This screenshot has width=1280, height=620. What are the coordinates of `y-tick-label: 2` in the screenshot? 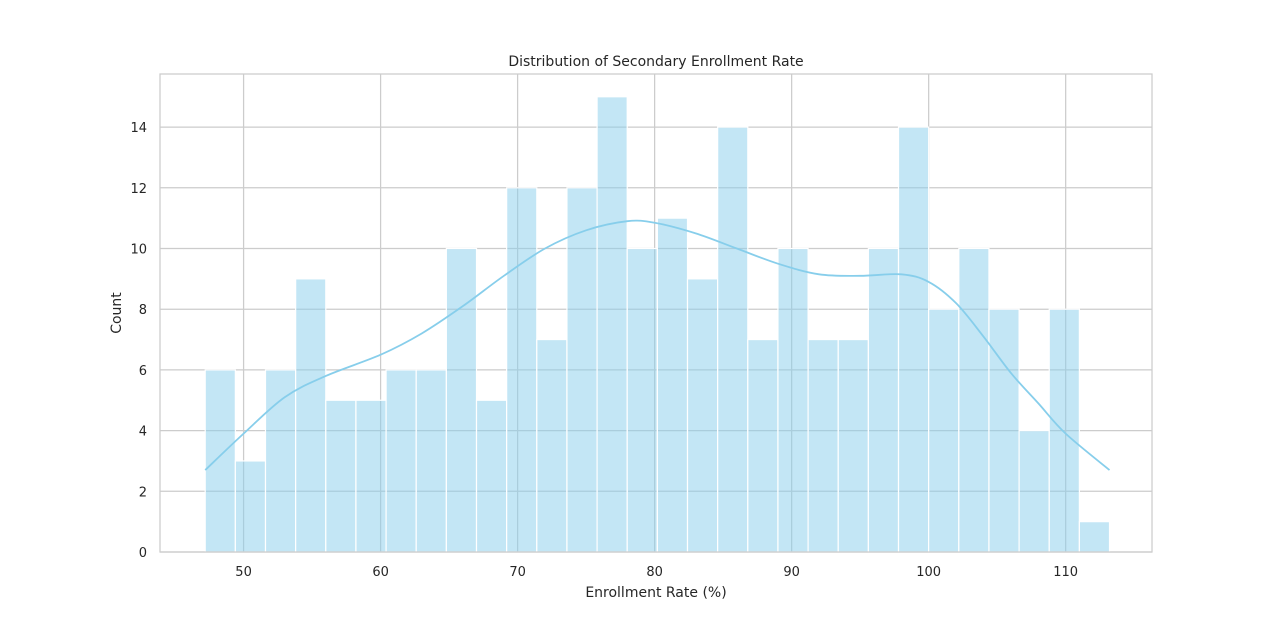 It's located at (143, 492).